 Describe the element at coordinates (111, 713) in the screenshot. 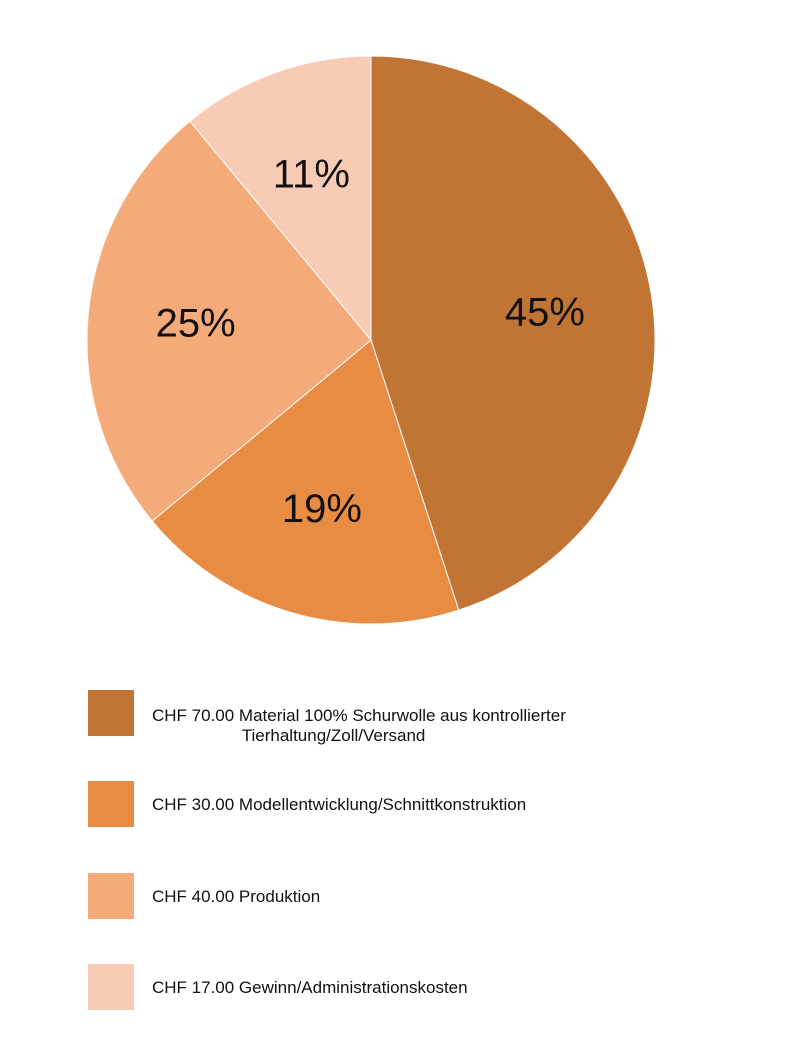

I see `legend-swatch-material` at that location.